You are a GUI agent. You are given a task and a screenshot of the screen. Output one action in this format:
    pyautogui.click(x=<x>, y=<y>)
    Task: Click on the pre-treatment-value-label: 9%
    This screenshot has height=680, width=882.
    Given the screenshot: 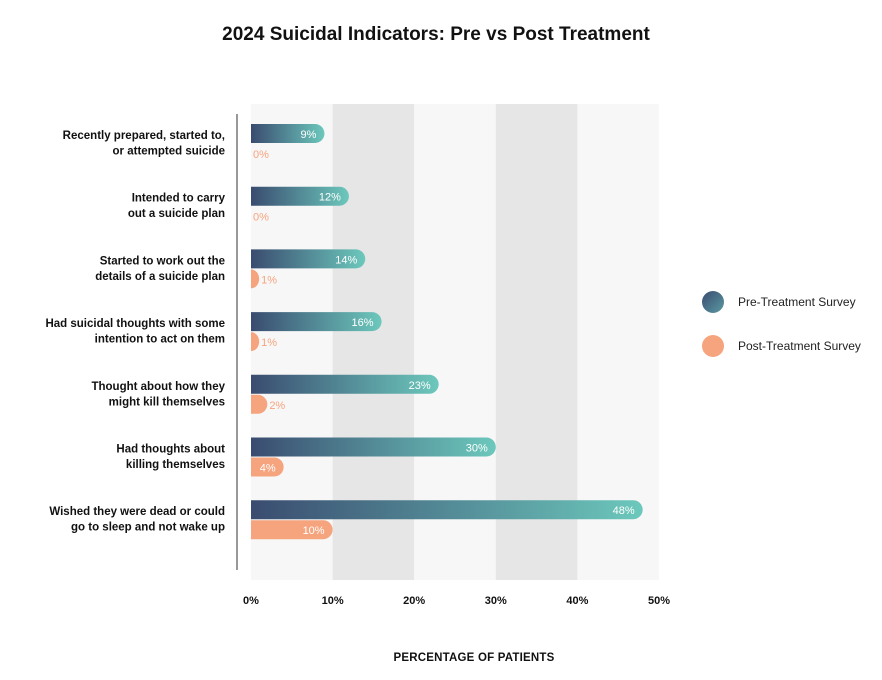 What is the action you would take?
    pyautogui.click(x=309, y=135)
    